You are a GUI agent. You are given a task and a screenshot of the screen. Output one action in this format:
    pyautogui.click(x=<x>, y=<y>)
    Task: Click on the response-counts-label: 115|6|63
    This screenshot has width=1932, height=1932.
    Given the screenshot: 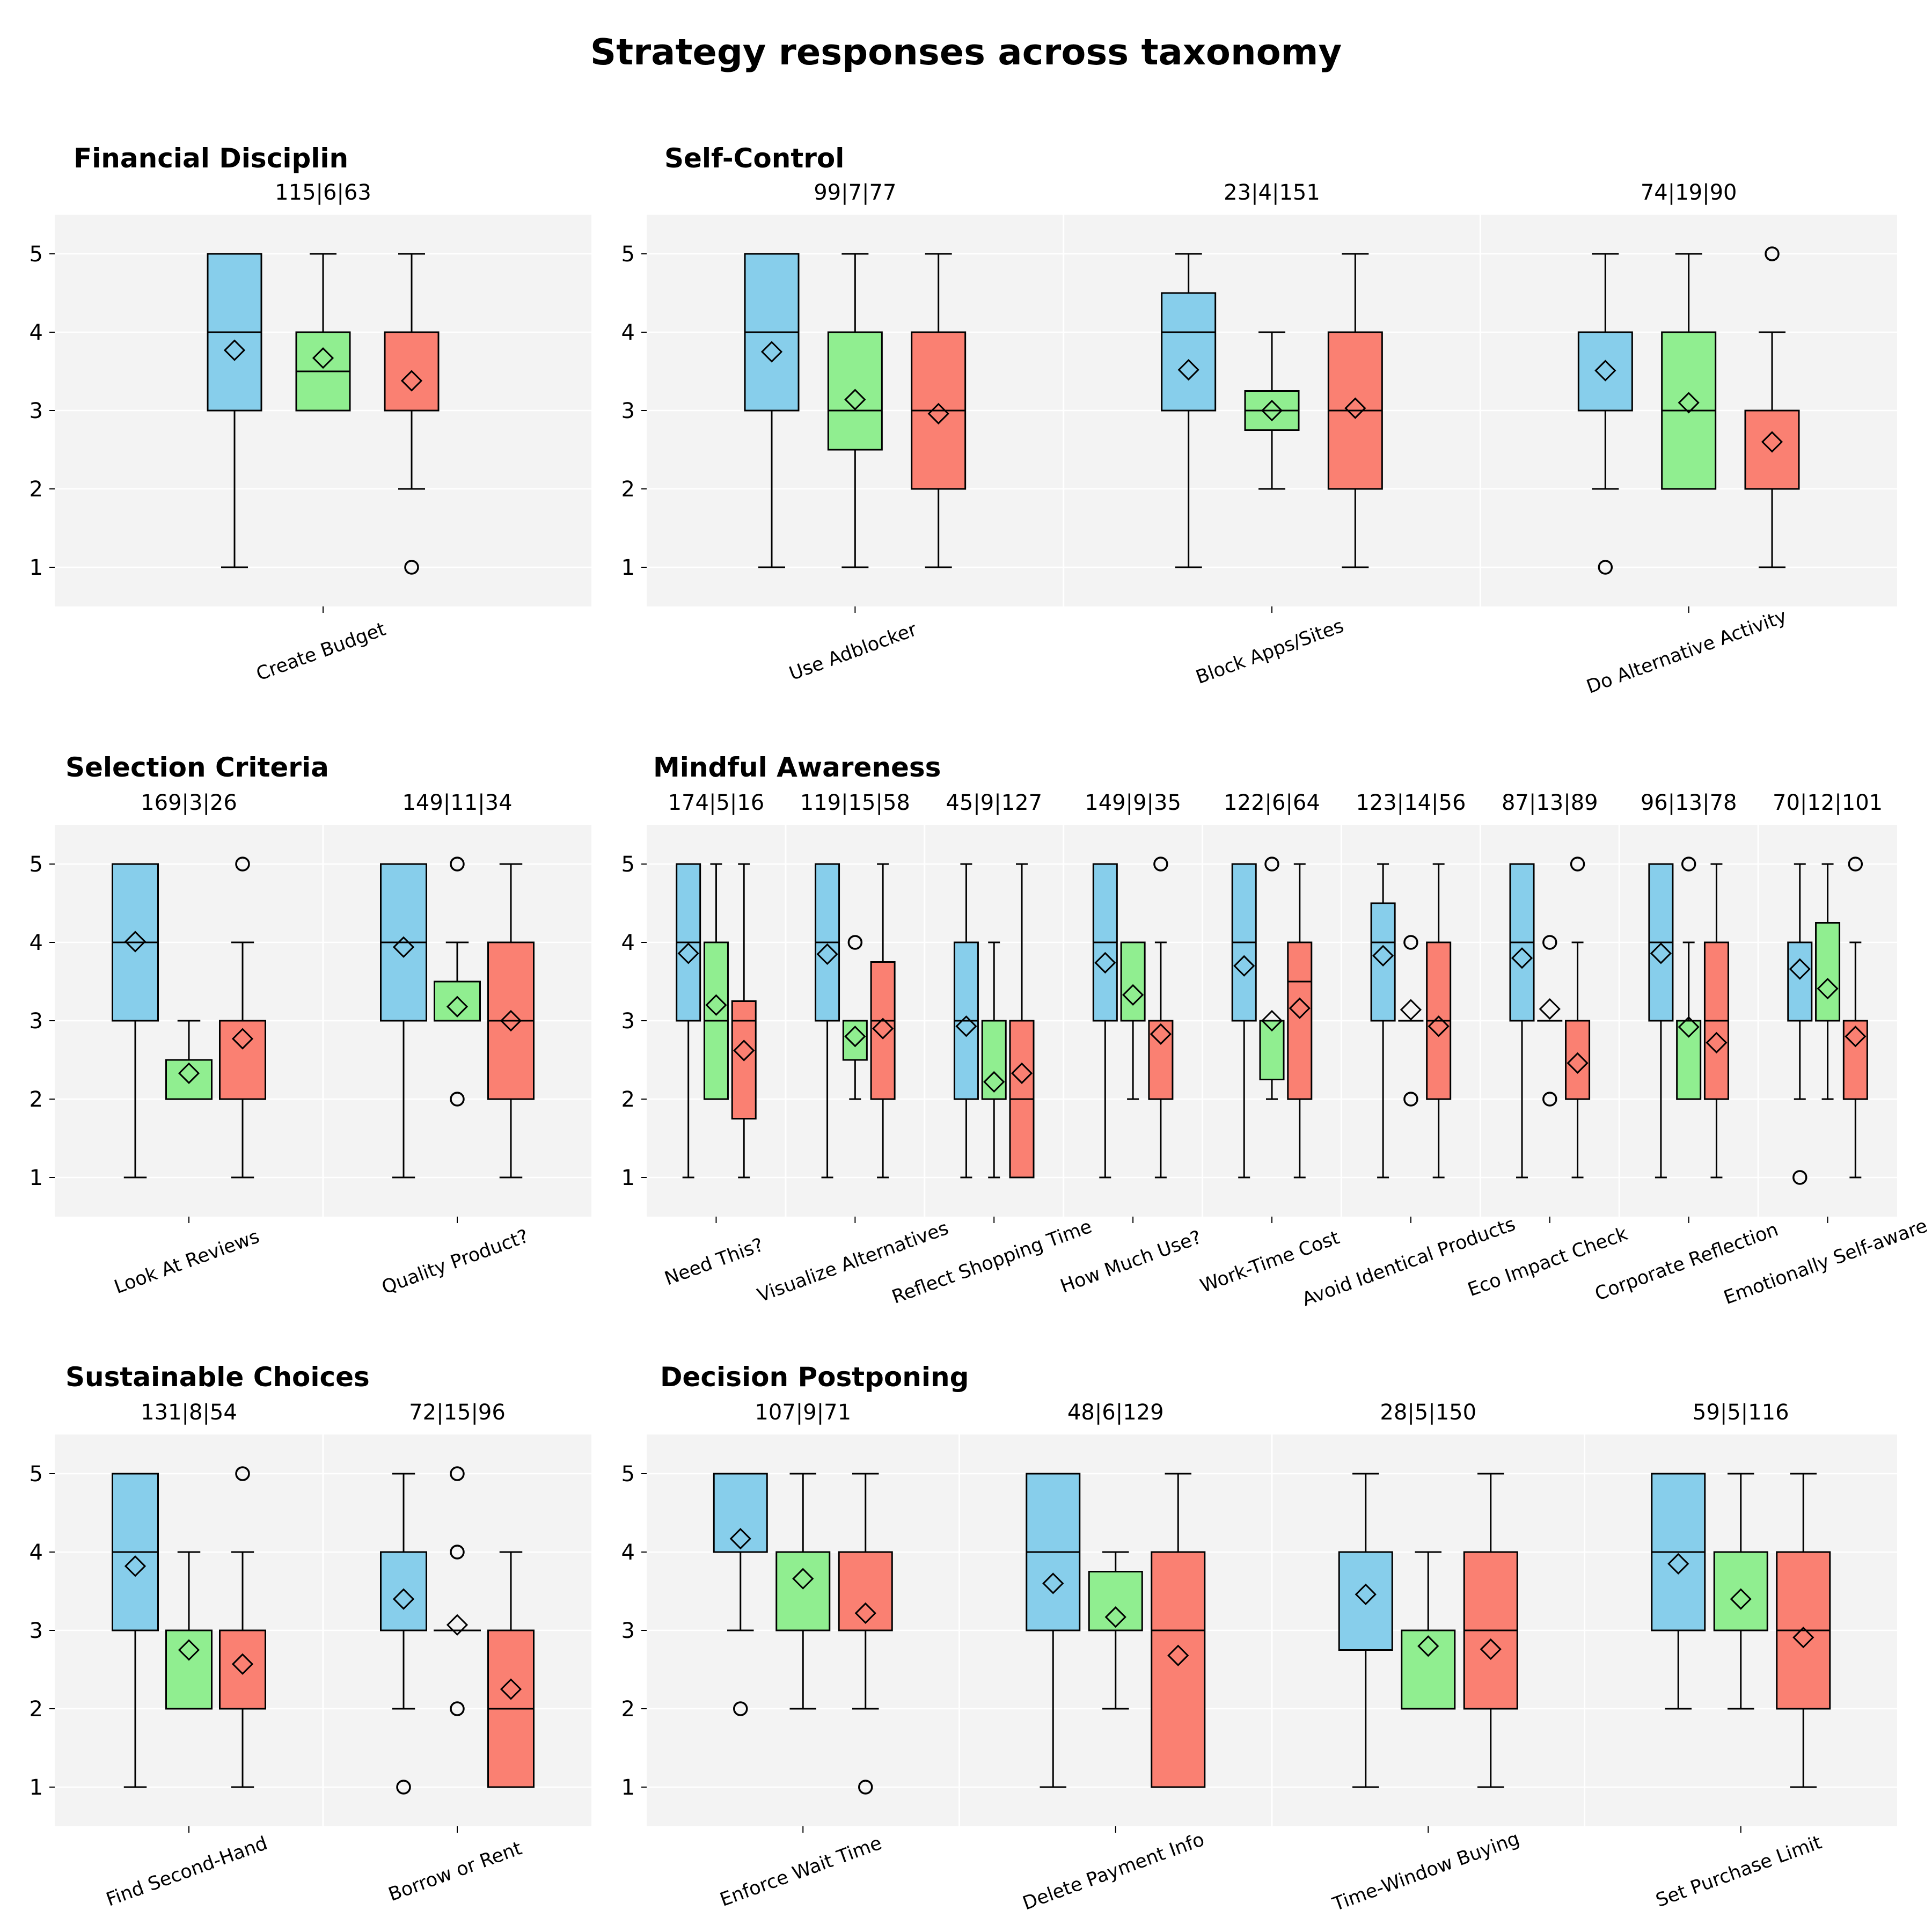 What is the action you would take?
    pyautogui.click(x=323, y=192)
    